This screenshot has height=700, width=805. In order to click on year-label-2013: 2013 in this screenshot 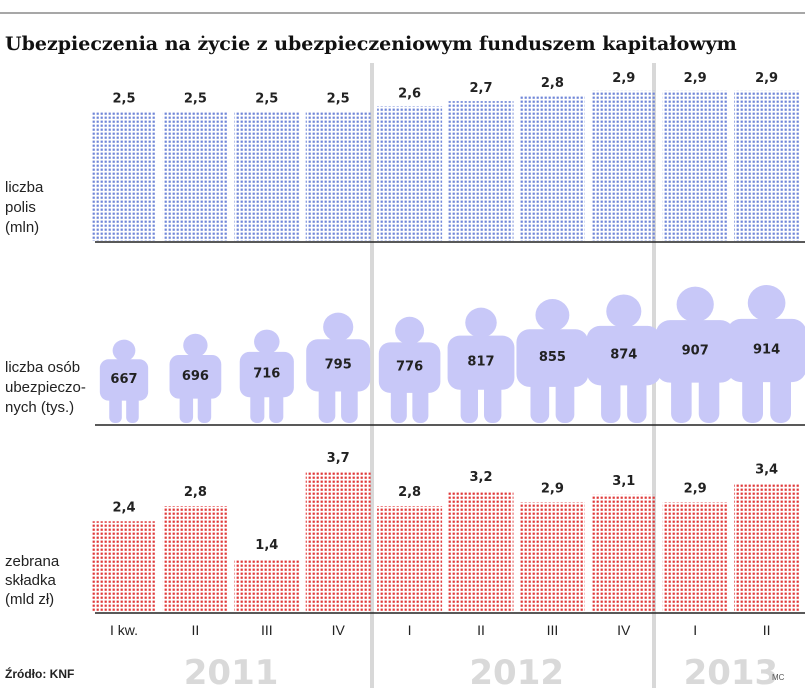, I will do `click(731, 673)`.